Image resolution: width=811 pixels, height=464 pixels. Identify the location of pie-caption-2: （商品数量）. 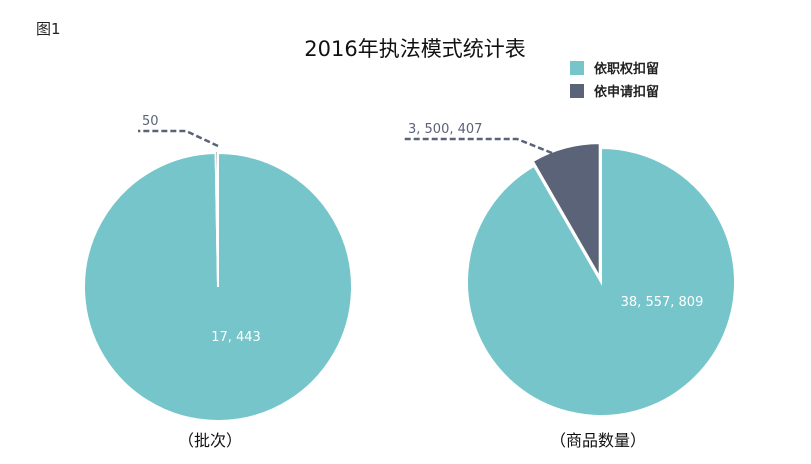
(598, 440).